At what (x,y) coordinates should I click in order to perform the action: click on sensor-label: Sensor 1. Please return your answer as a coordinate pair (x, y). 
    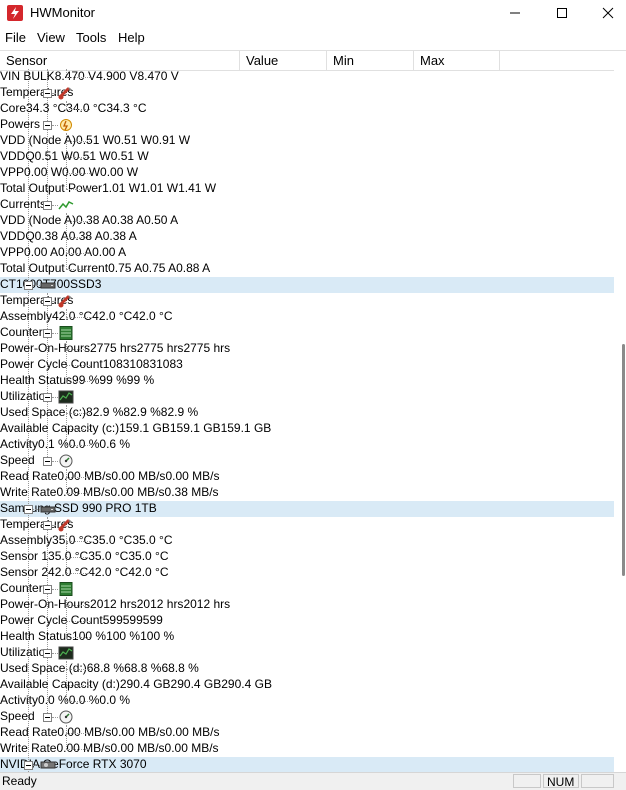
    Looking at the image, I should click on (24, 556).